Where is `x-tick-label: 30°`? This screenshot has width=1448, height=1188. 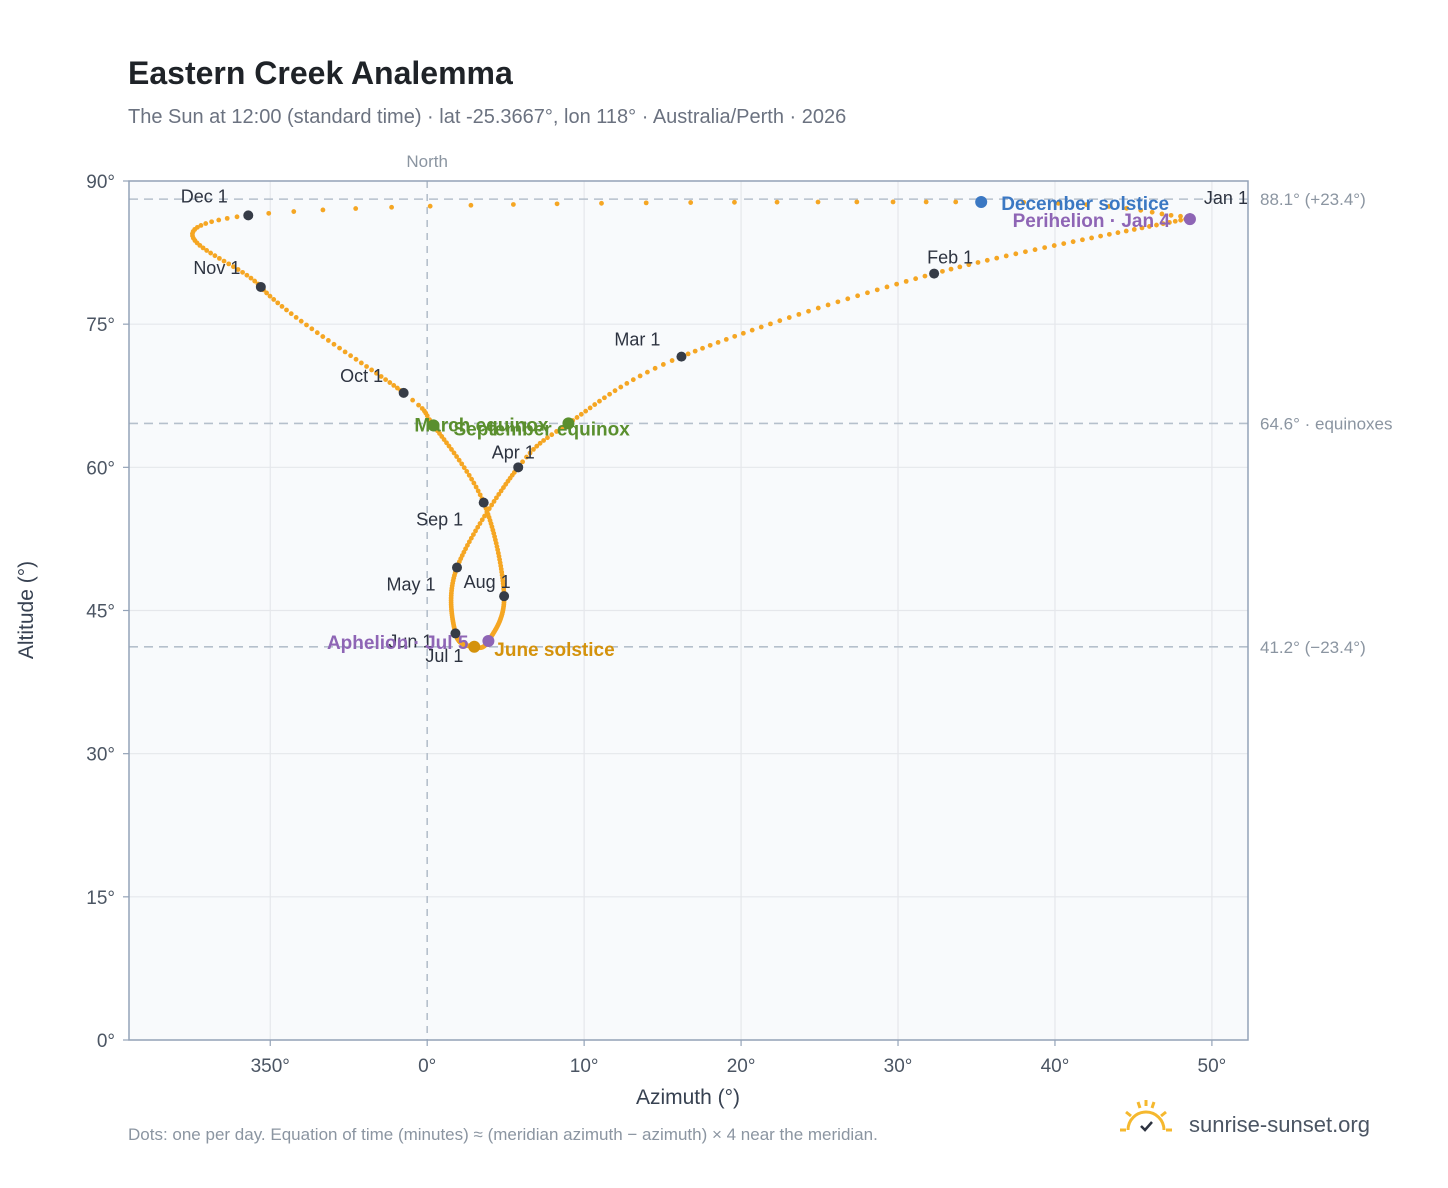
x-tick-label: 30° is located at coordinates (898, 1066).